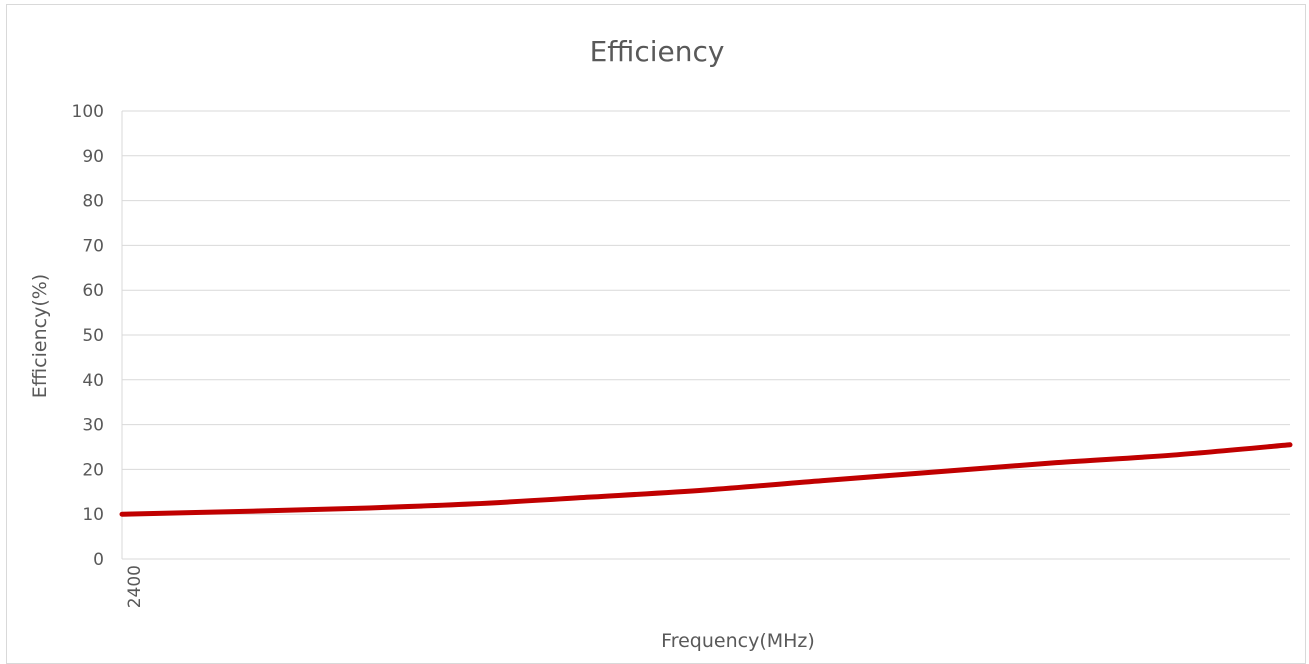  Describe the element at coordinates (40, 336) in the screenshot. I see `y-axis-title: Efficiency(%)` at that location.